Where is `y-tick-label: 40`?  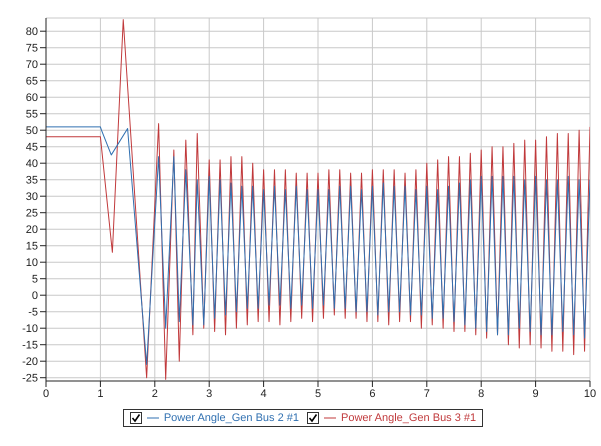
y-tick-label: 40 is located at coordinates (32, 164).